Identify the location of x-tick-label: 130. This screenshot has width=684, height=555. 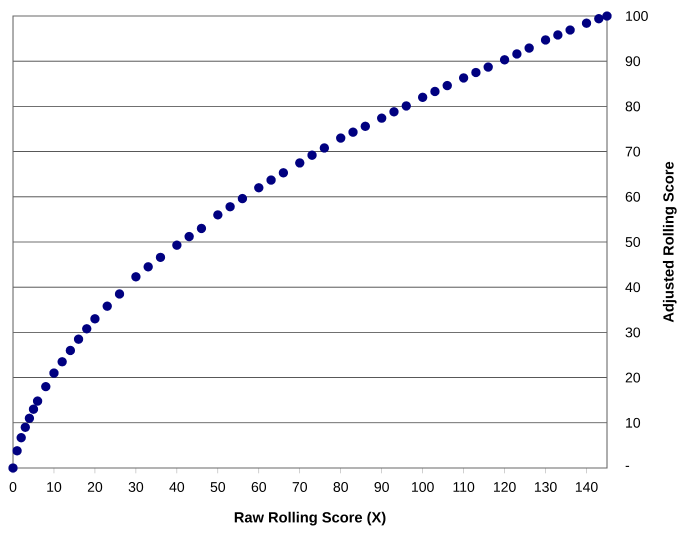
(545, 487).